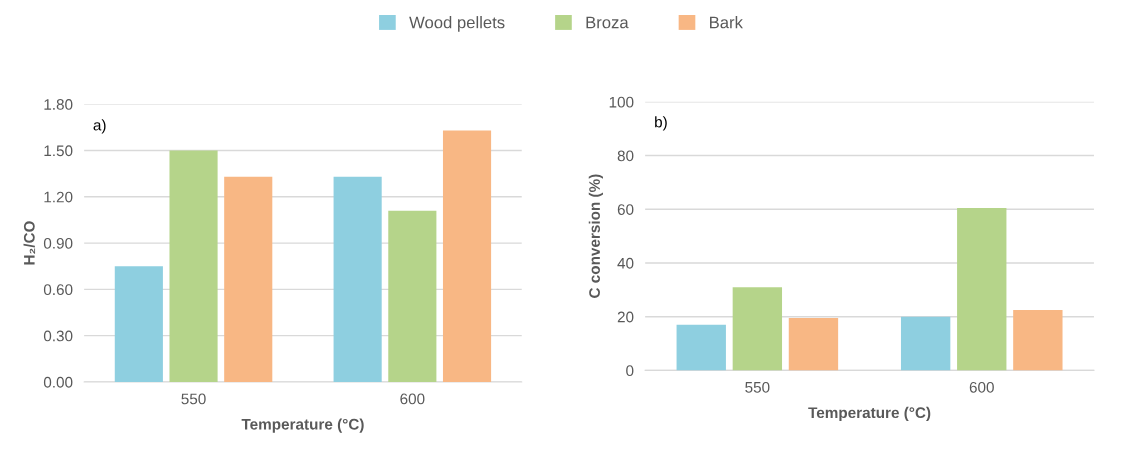 The width and height of the screenshot is (1122, 463). I want to click on y-tick-label: 100, so click(621, 102).